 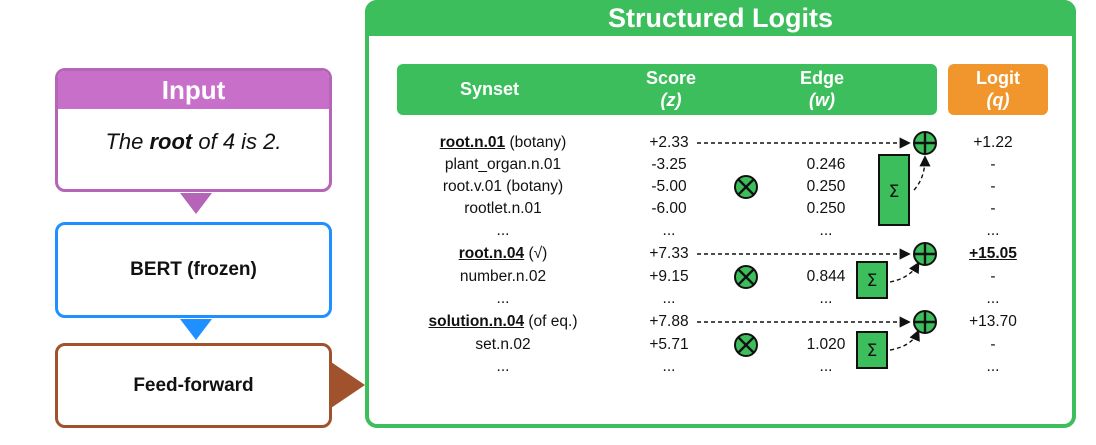 I want to click on input-sentence: The root of 4 is 2., so click(x=193, y=142).